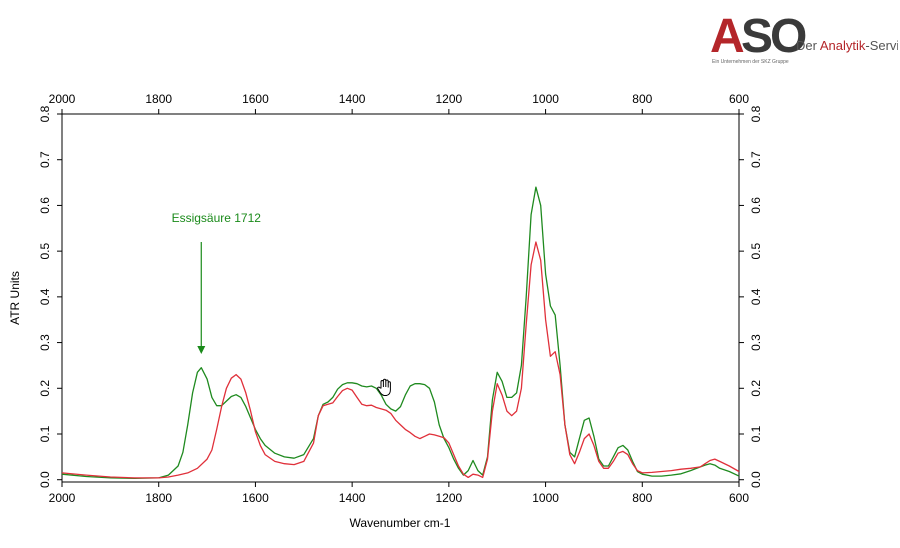 This screenshot has height=548, width=900. What do you see at coordinates (756, 433) in the screenshot?
I see `y-tick-label-right: 0.1` at bounding box center [756, 433].